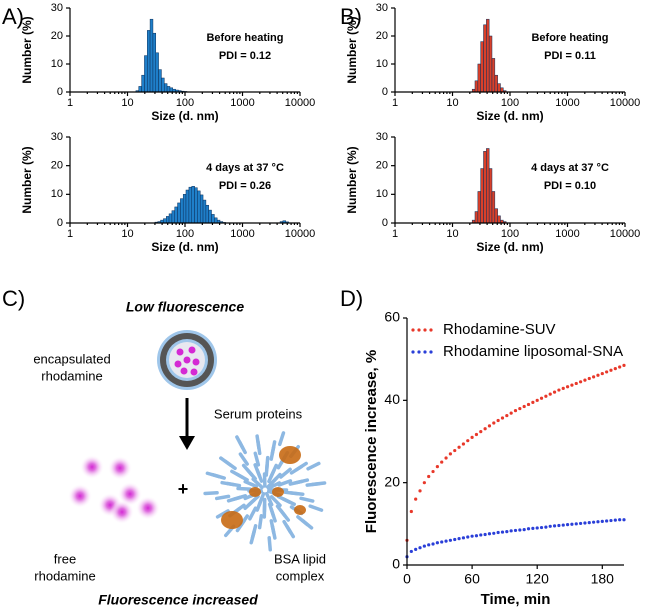 The width and height of the screenshot is (658, 613). Describe the element at coordinates (603, 579) in the screenshot. I see `x-tick-label: 180` at that location.